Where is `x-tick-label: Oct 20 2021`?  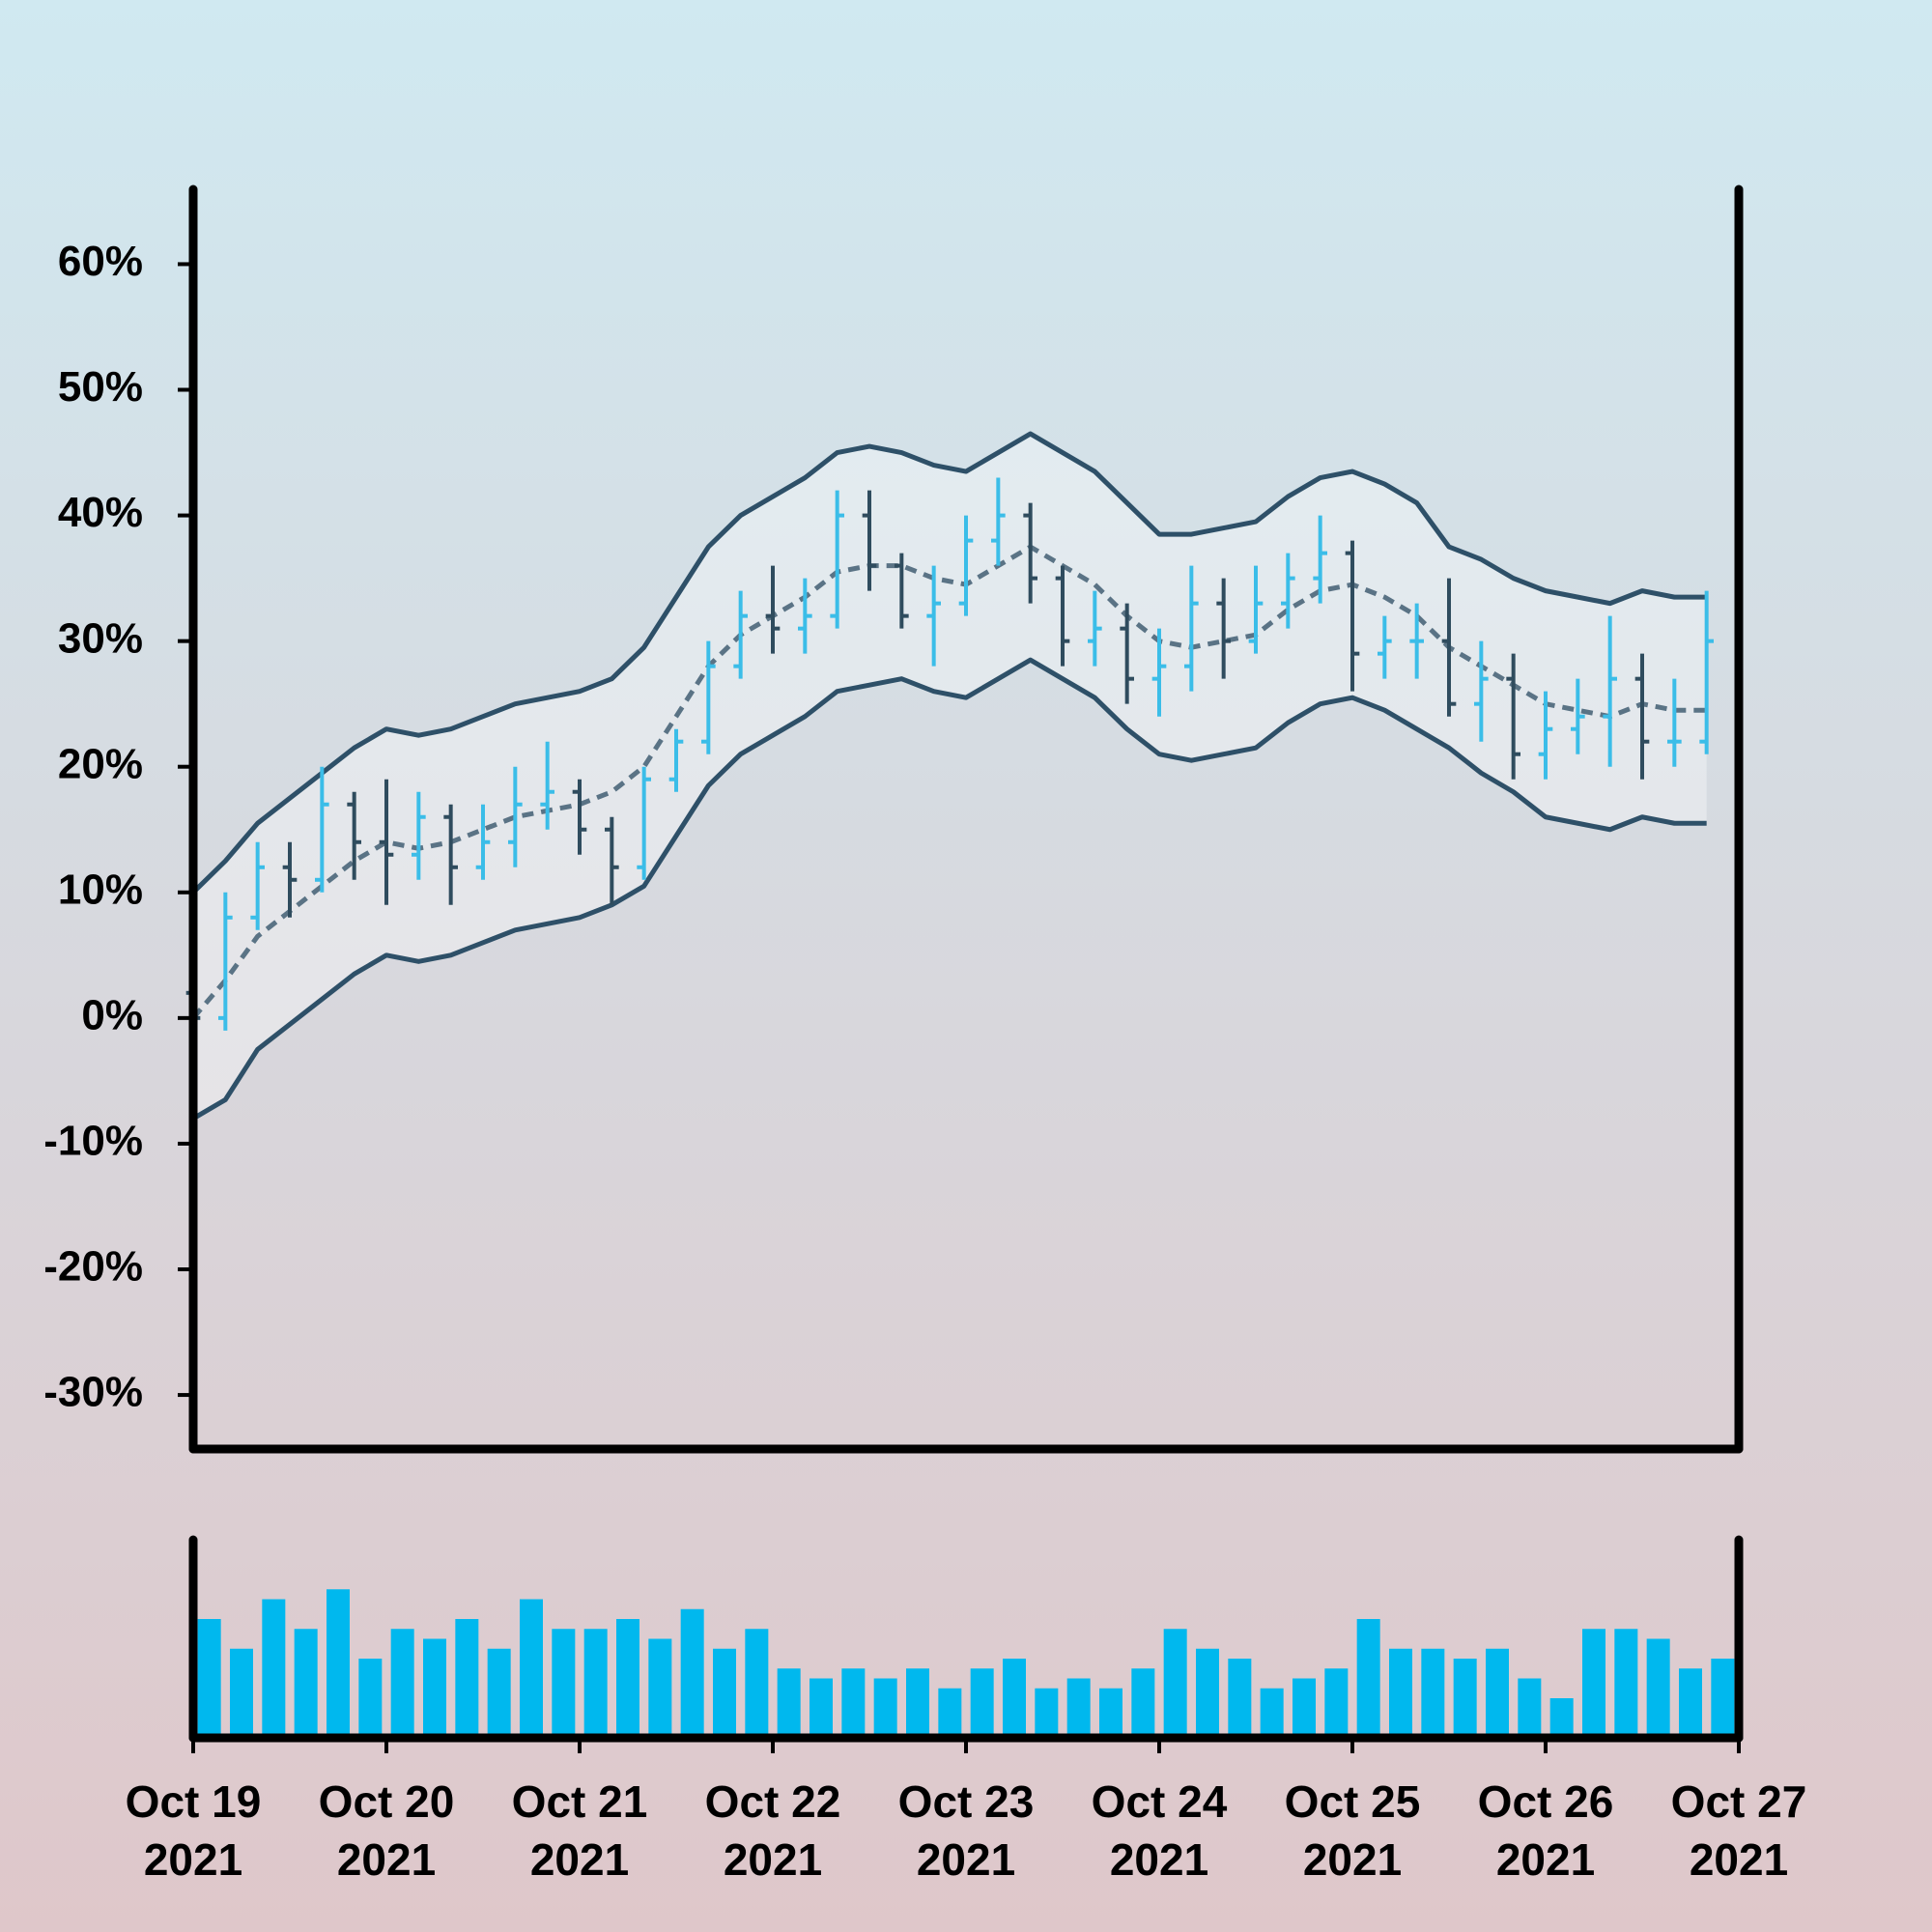 x-tick-label: Oct 20 2021 is located at coordinates (386, 1830).